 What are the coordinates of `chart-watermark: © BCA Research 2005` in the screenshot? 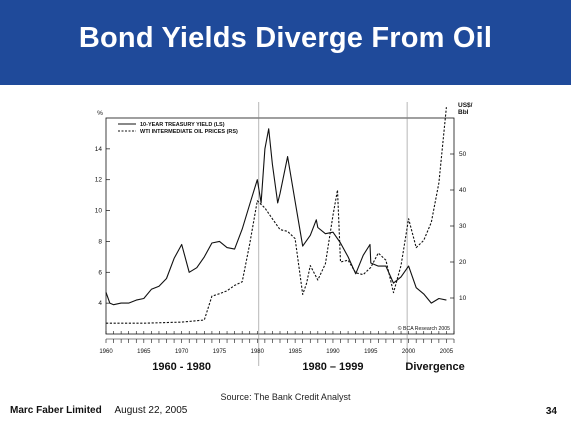 It's located at (424, 328).